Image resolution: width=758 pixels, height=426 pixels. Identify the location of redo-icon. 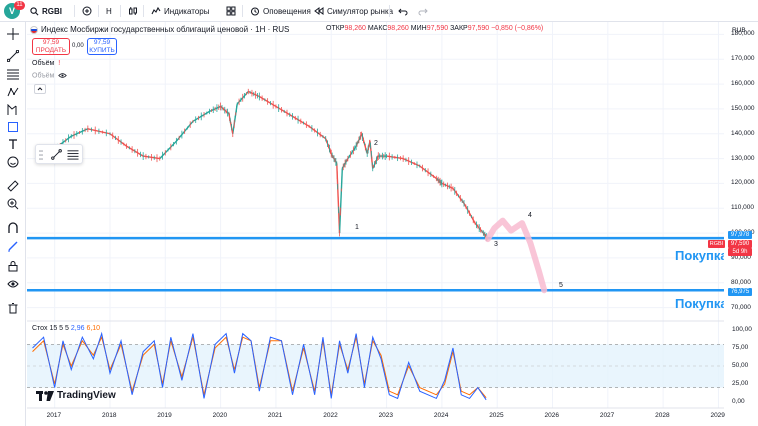
(423, 12).